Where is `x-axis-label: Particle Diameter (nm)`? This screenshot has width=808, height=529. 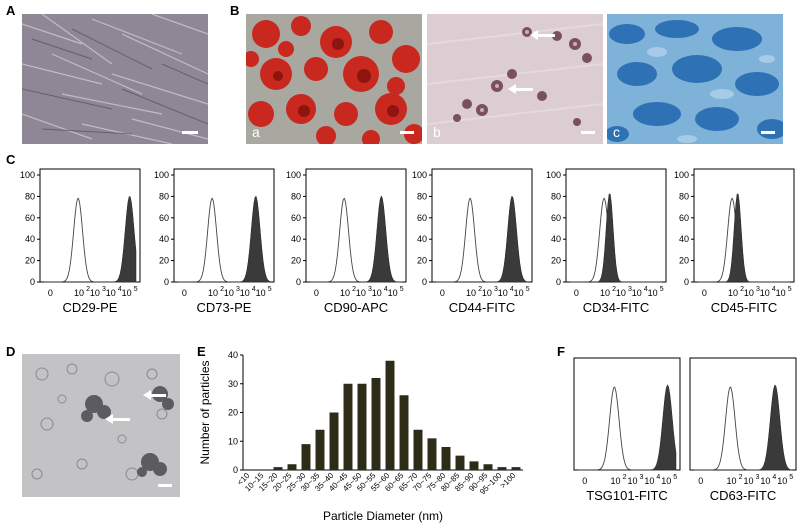
x-axis-label: Particle Diameter (nm) is located at coordinates (383, 516).